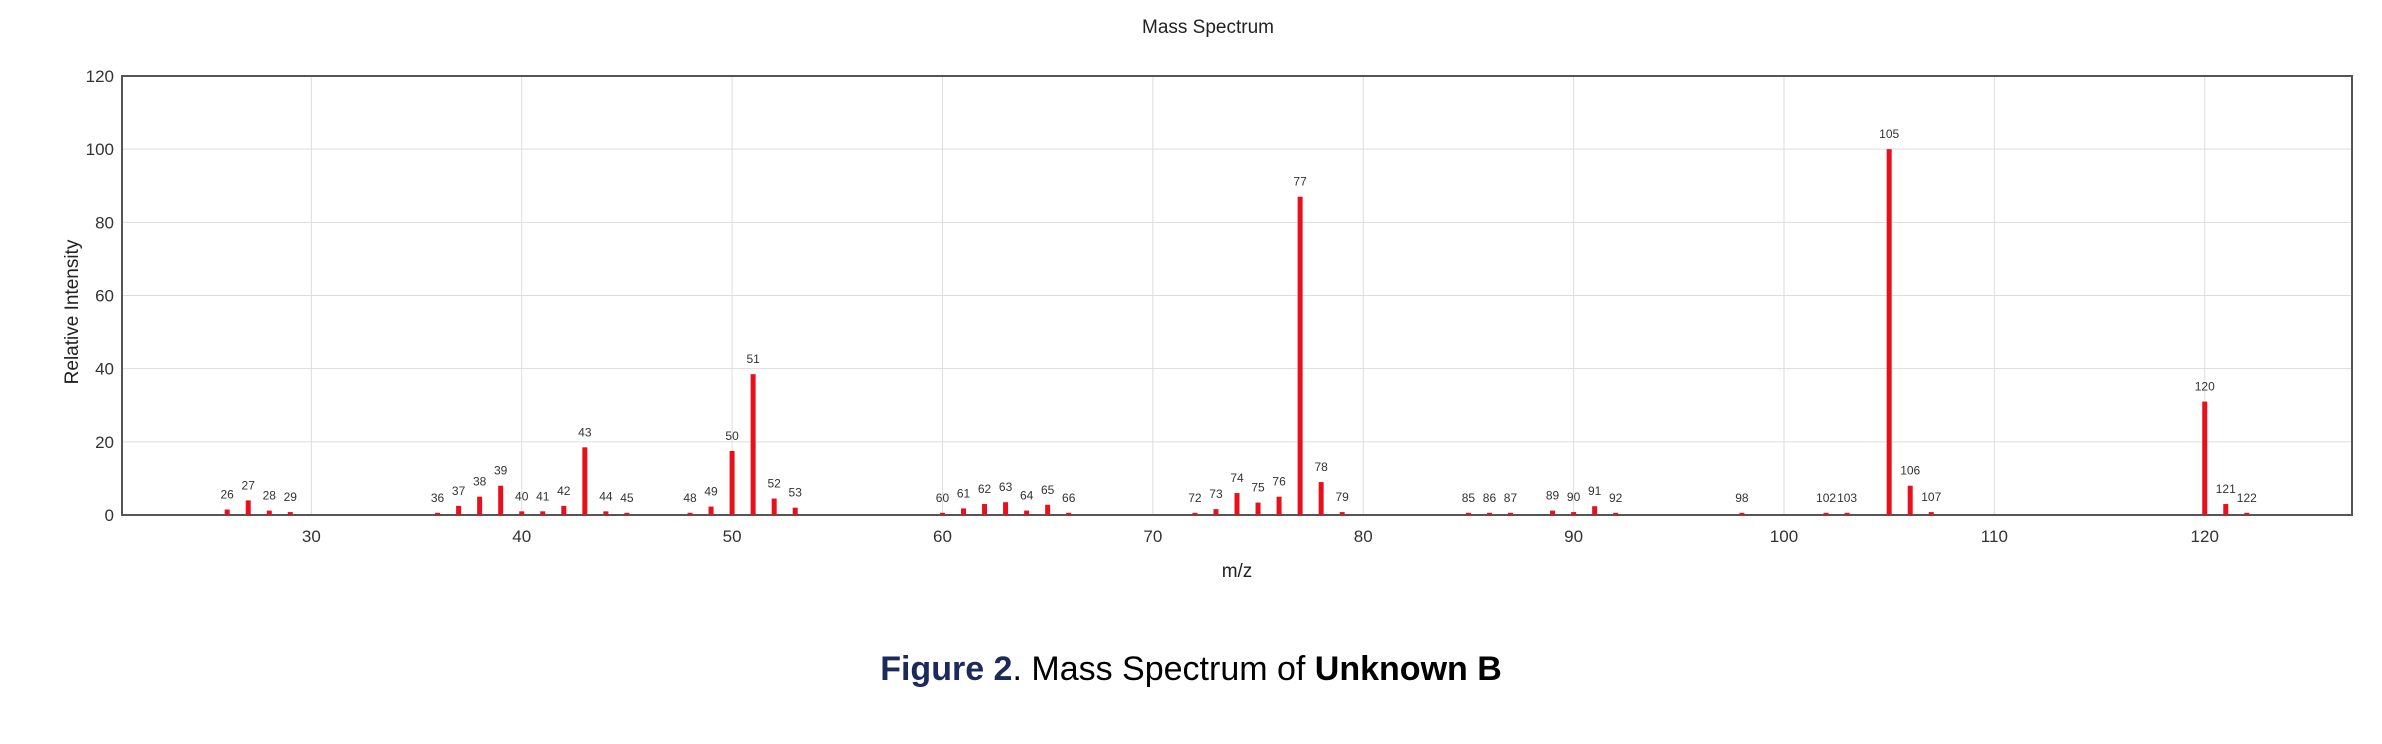 This screenshot has height=744, width=2382. Describe the element at coordinates (438, 498) in the screenshot. I see `peak-label: 36` at that location.